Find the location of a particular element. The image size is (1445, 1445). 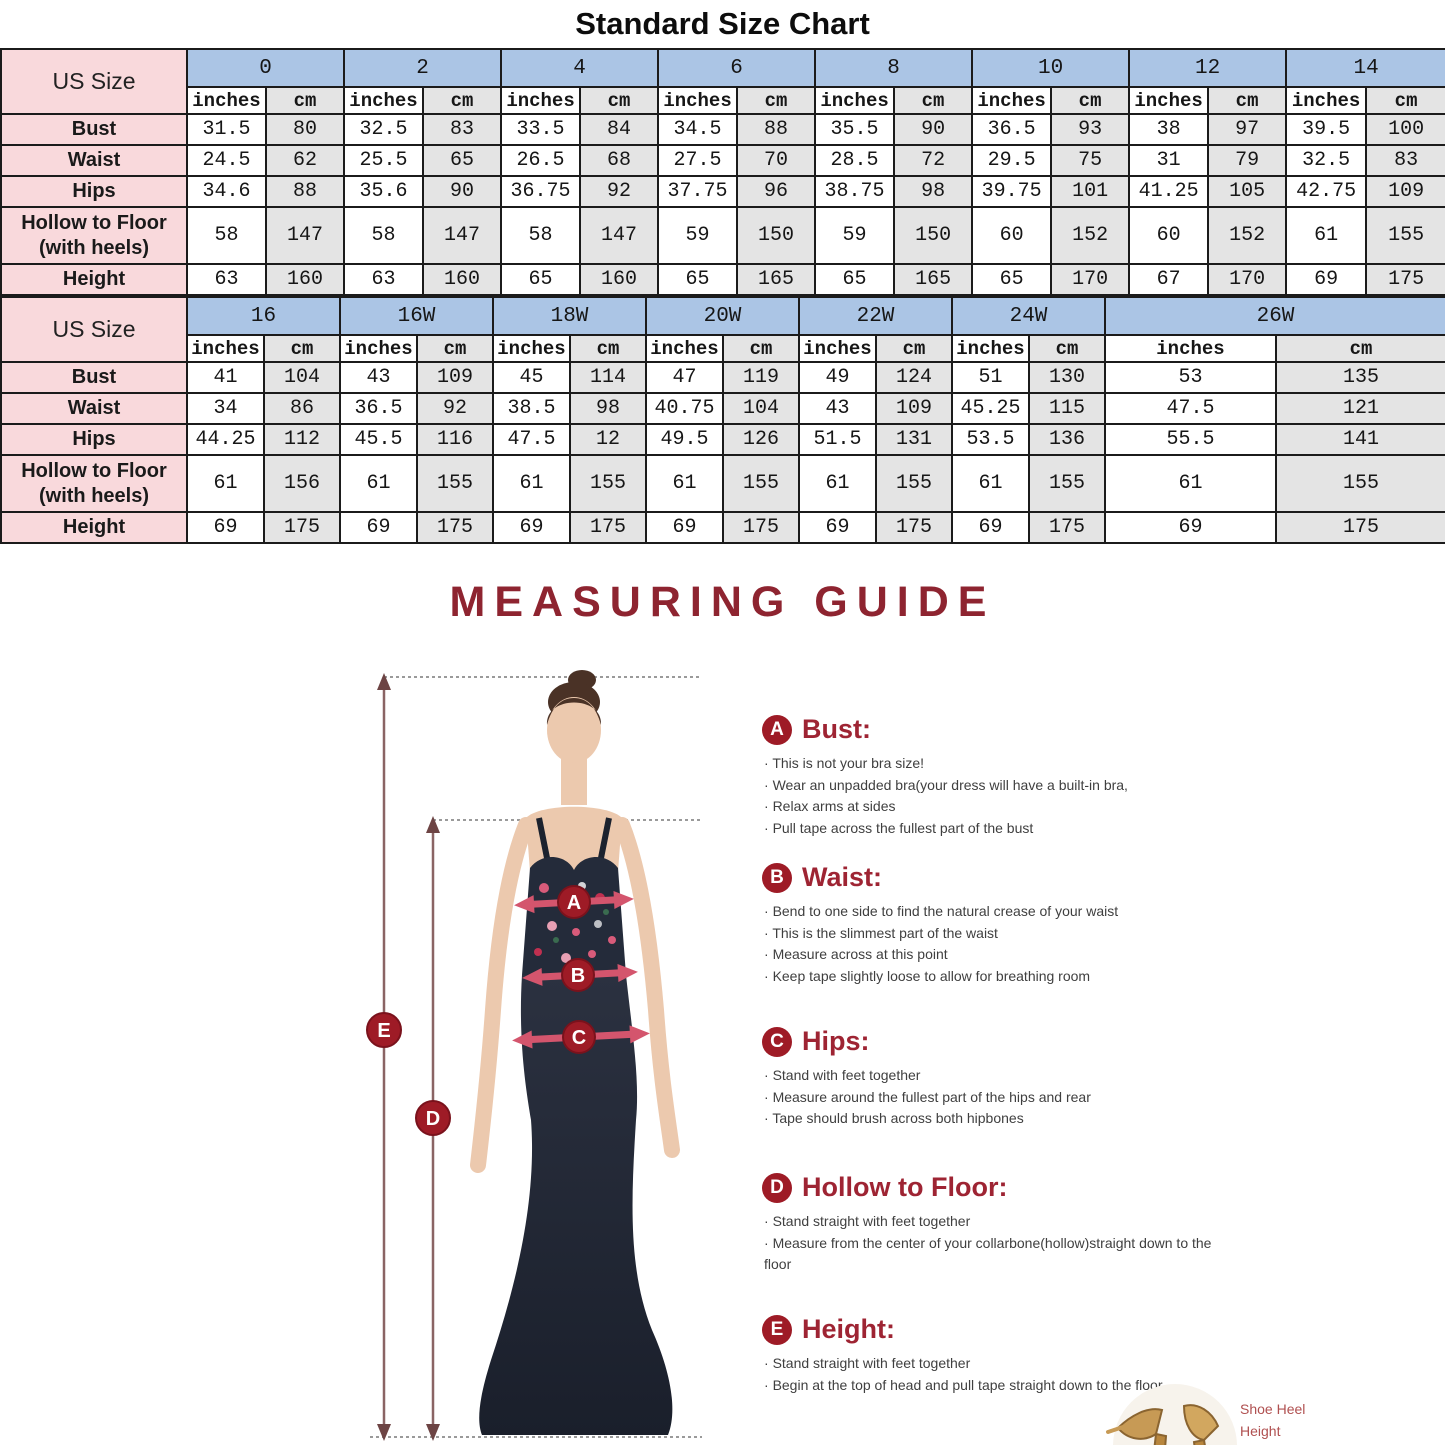

value-inches-cell: 67 is located at coordinates (1169, 279).